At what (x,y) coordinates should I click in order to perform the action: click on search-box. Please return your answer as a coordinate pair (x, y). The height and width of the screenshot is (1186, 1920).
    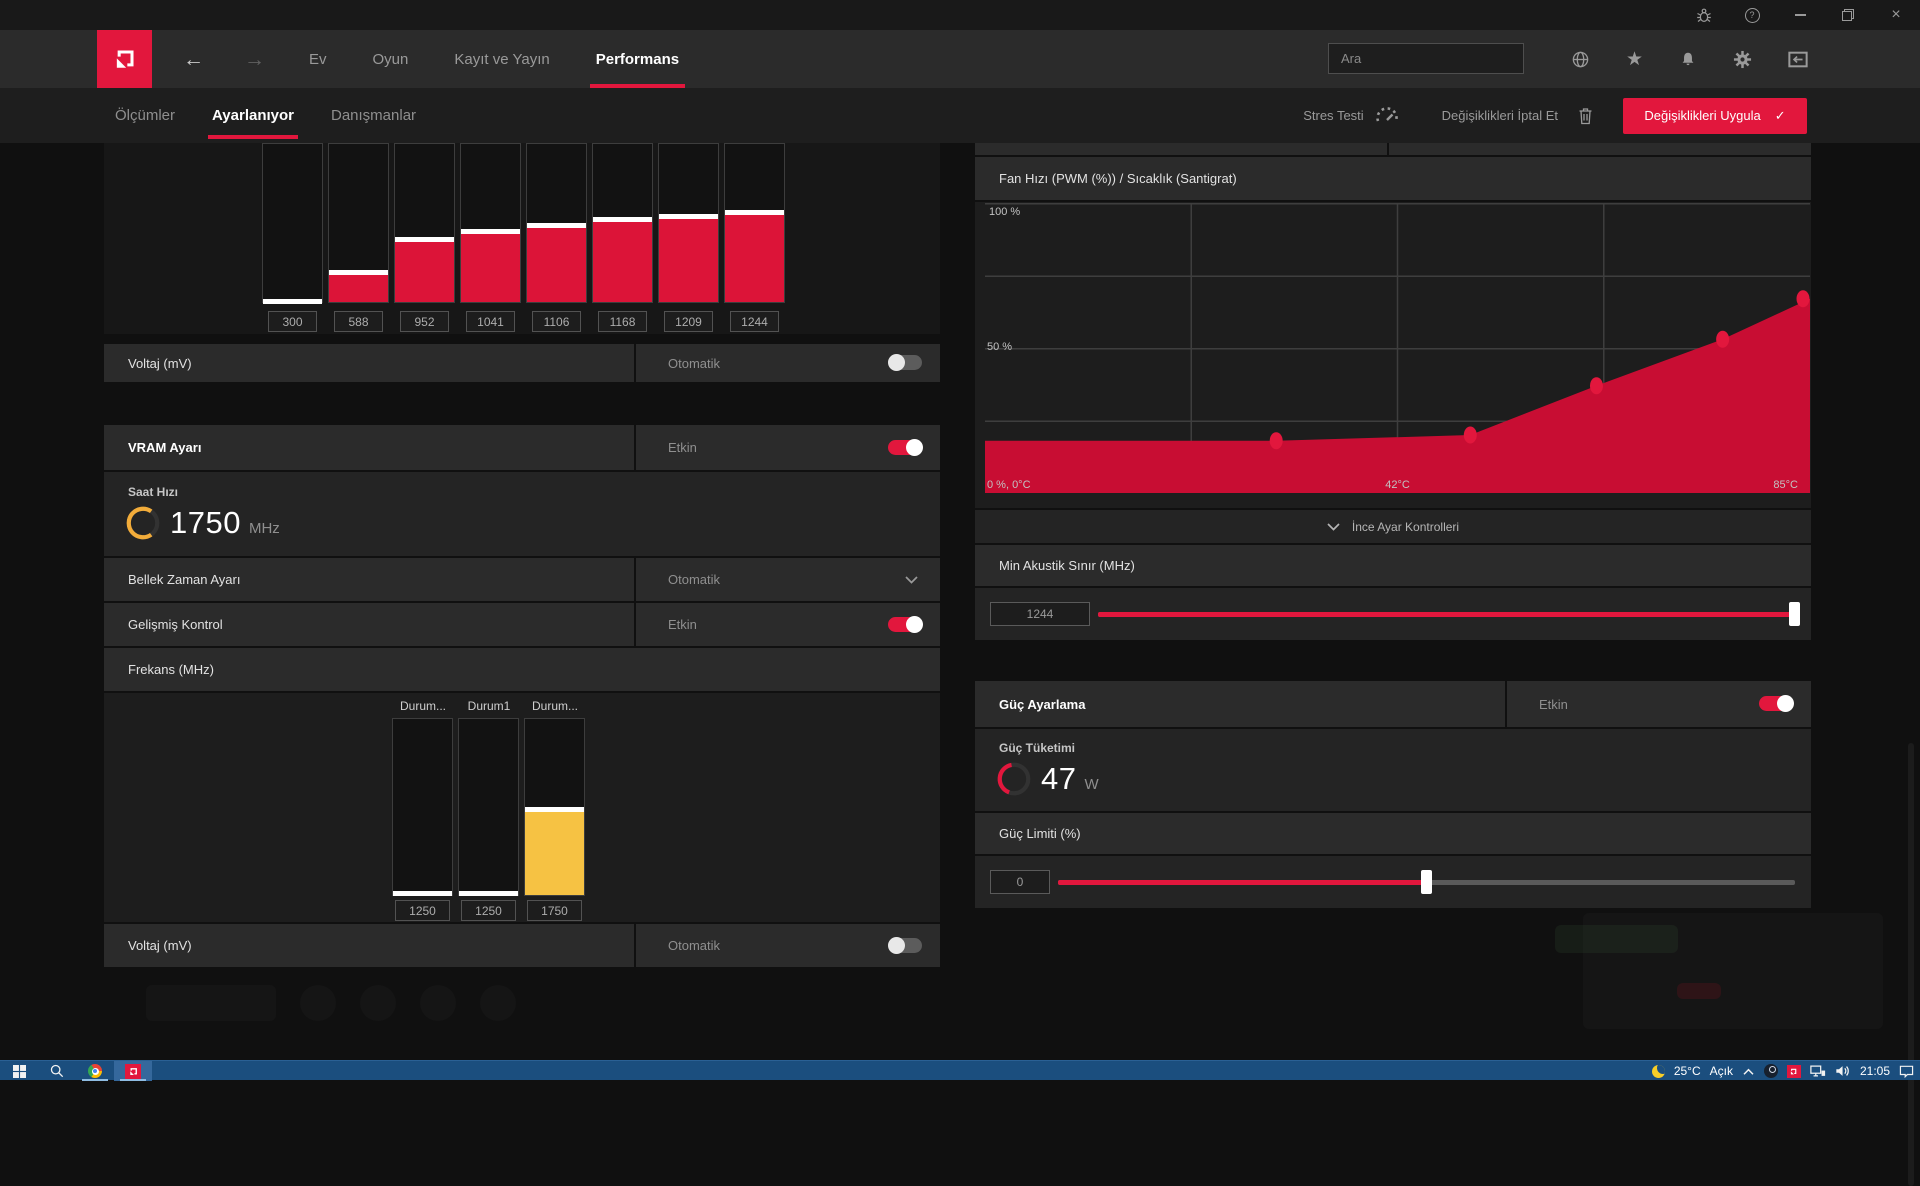
    Looking at the image, I should click on (1426, 58).